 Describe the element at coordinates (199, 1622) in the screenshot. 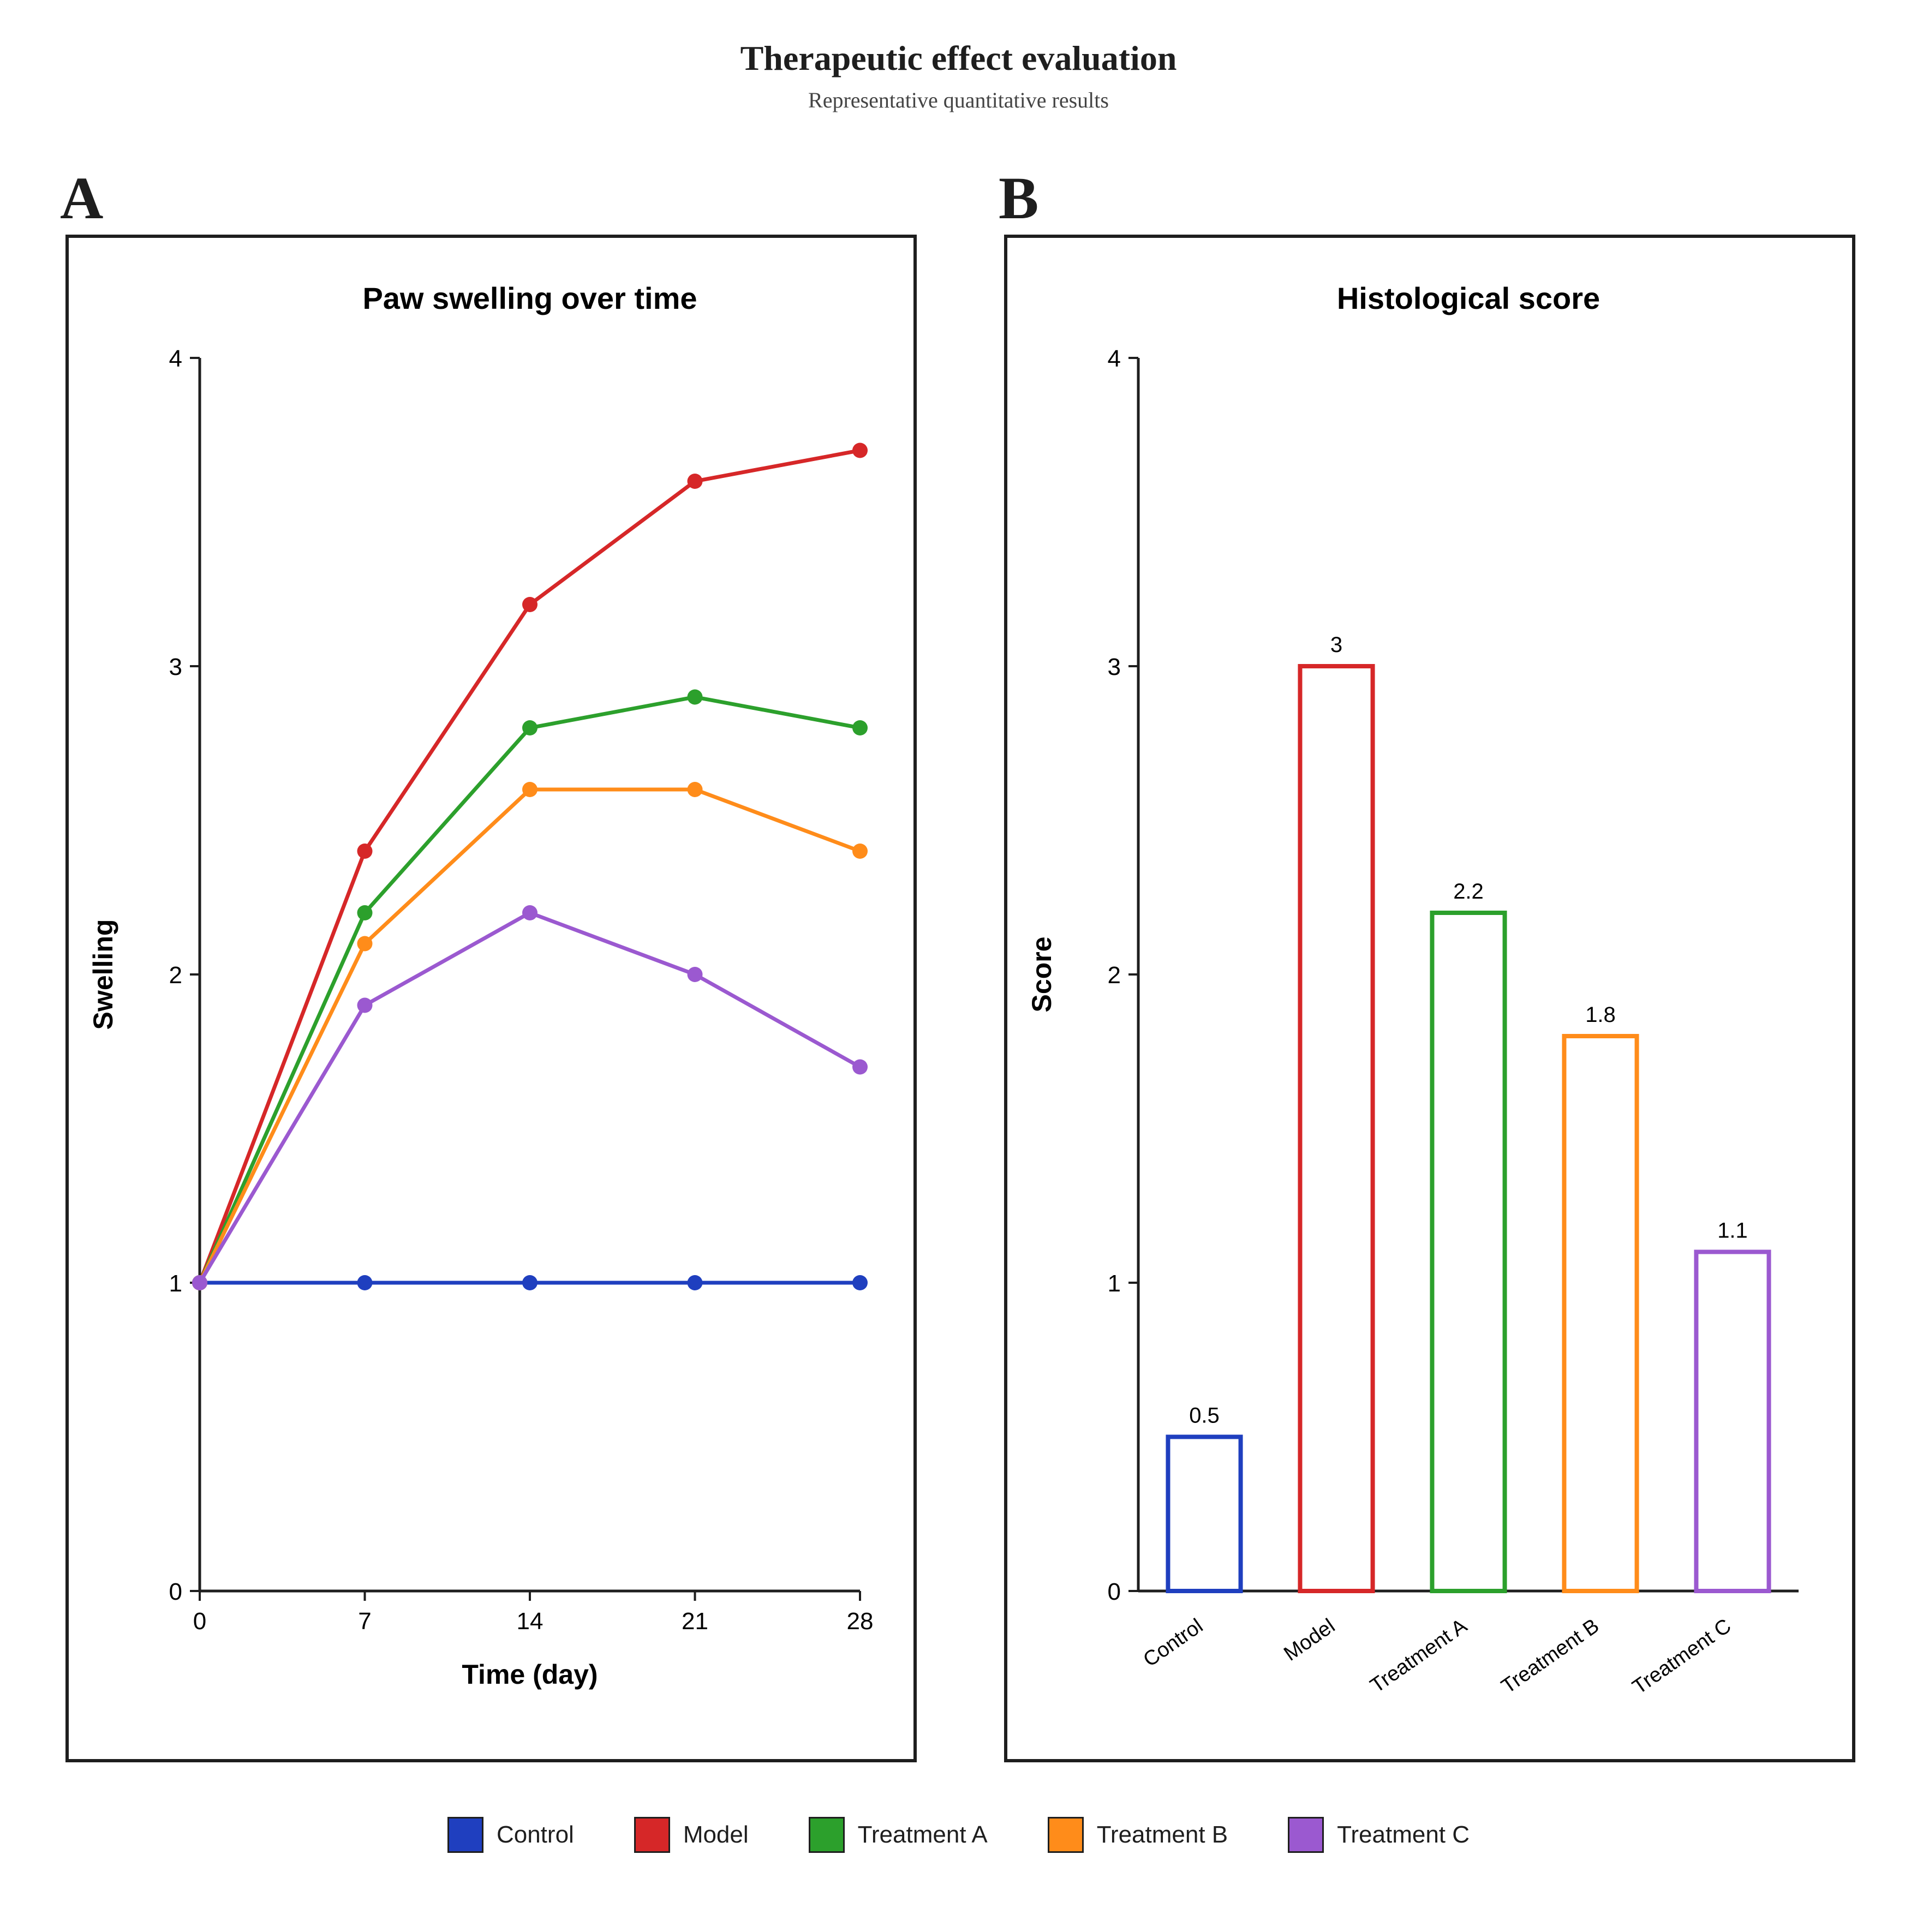

I see `line-x-tick-label: 0` at that location.